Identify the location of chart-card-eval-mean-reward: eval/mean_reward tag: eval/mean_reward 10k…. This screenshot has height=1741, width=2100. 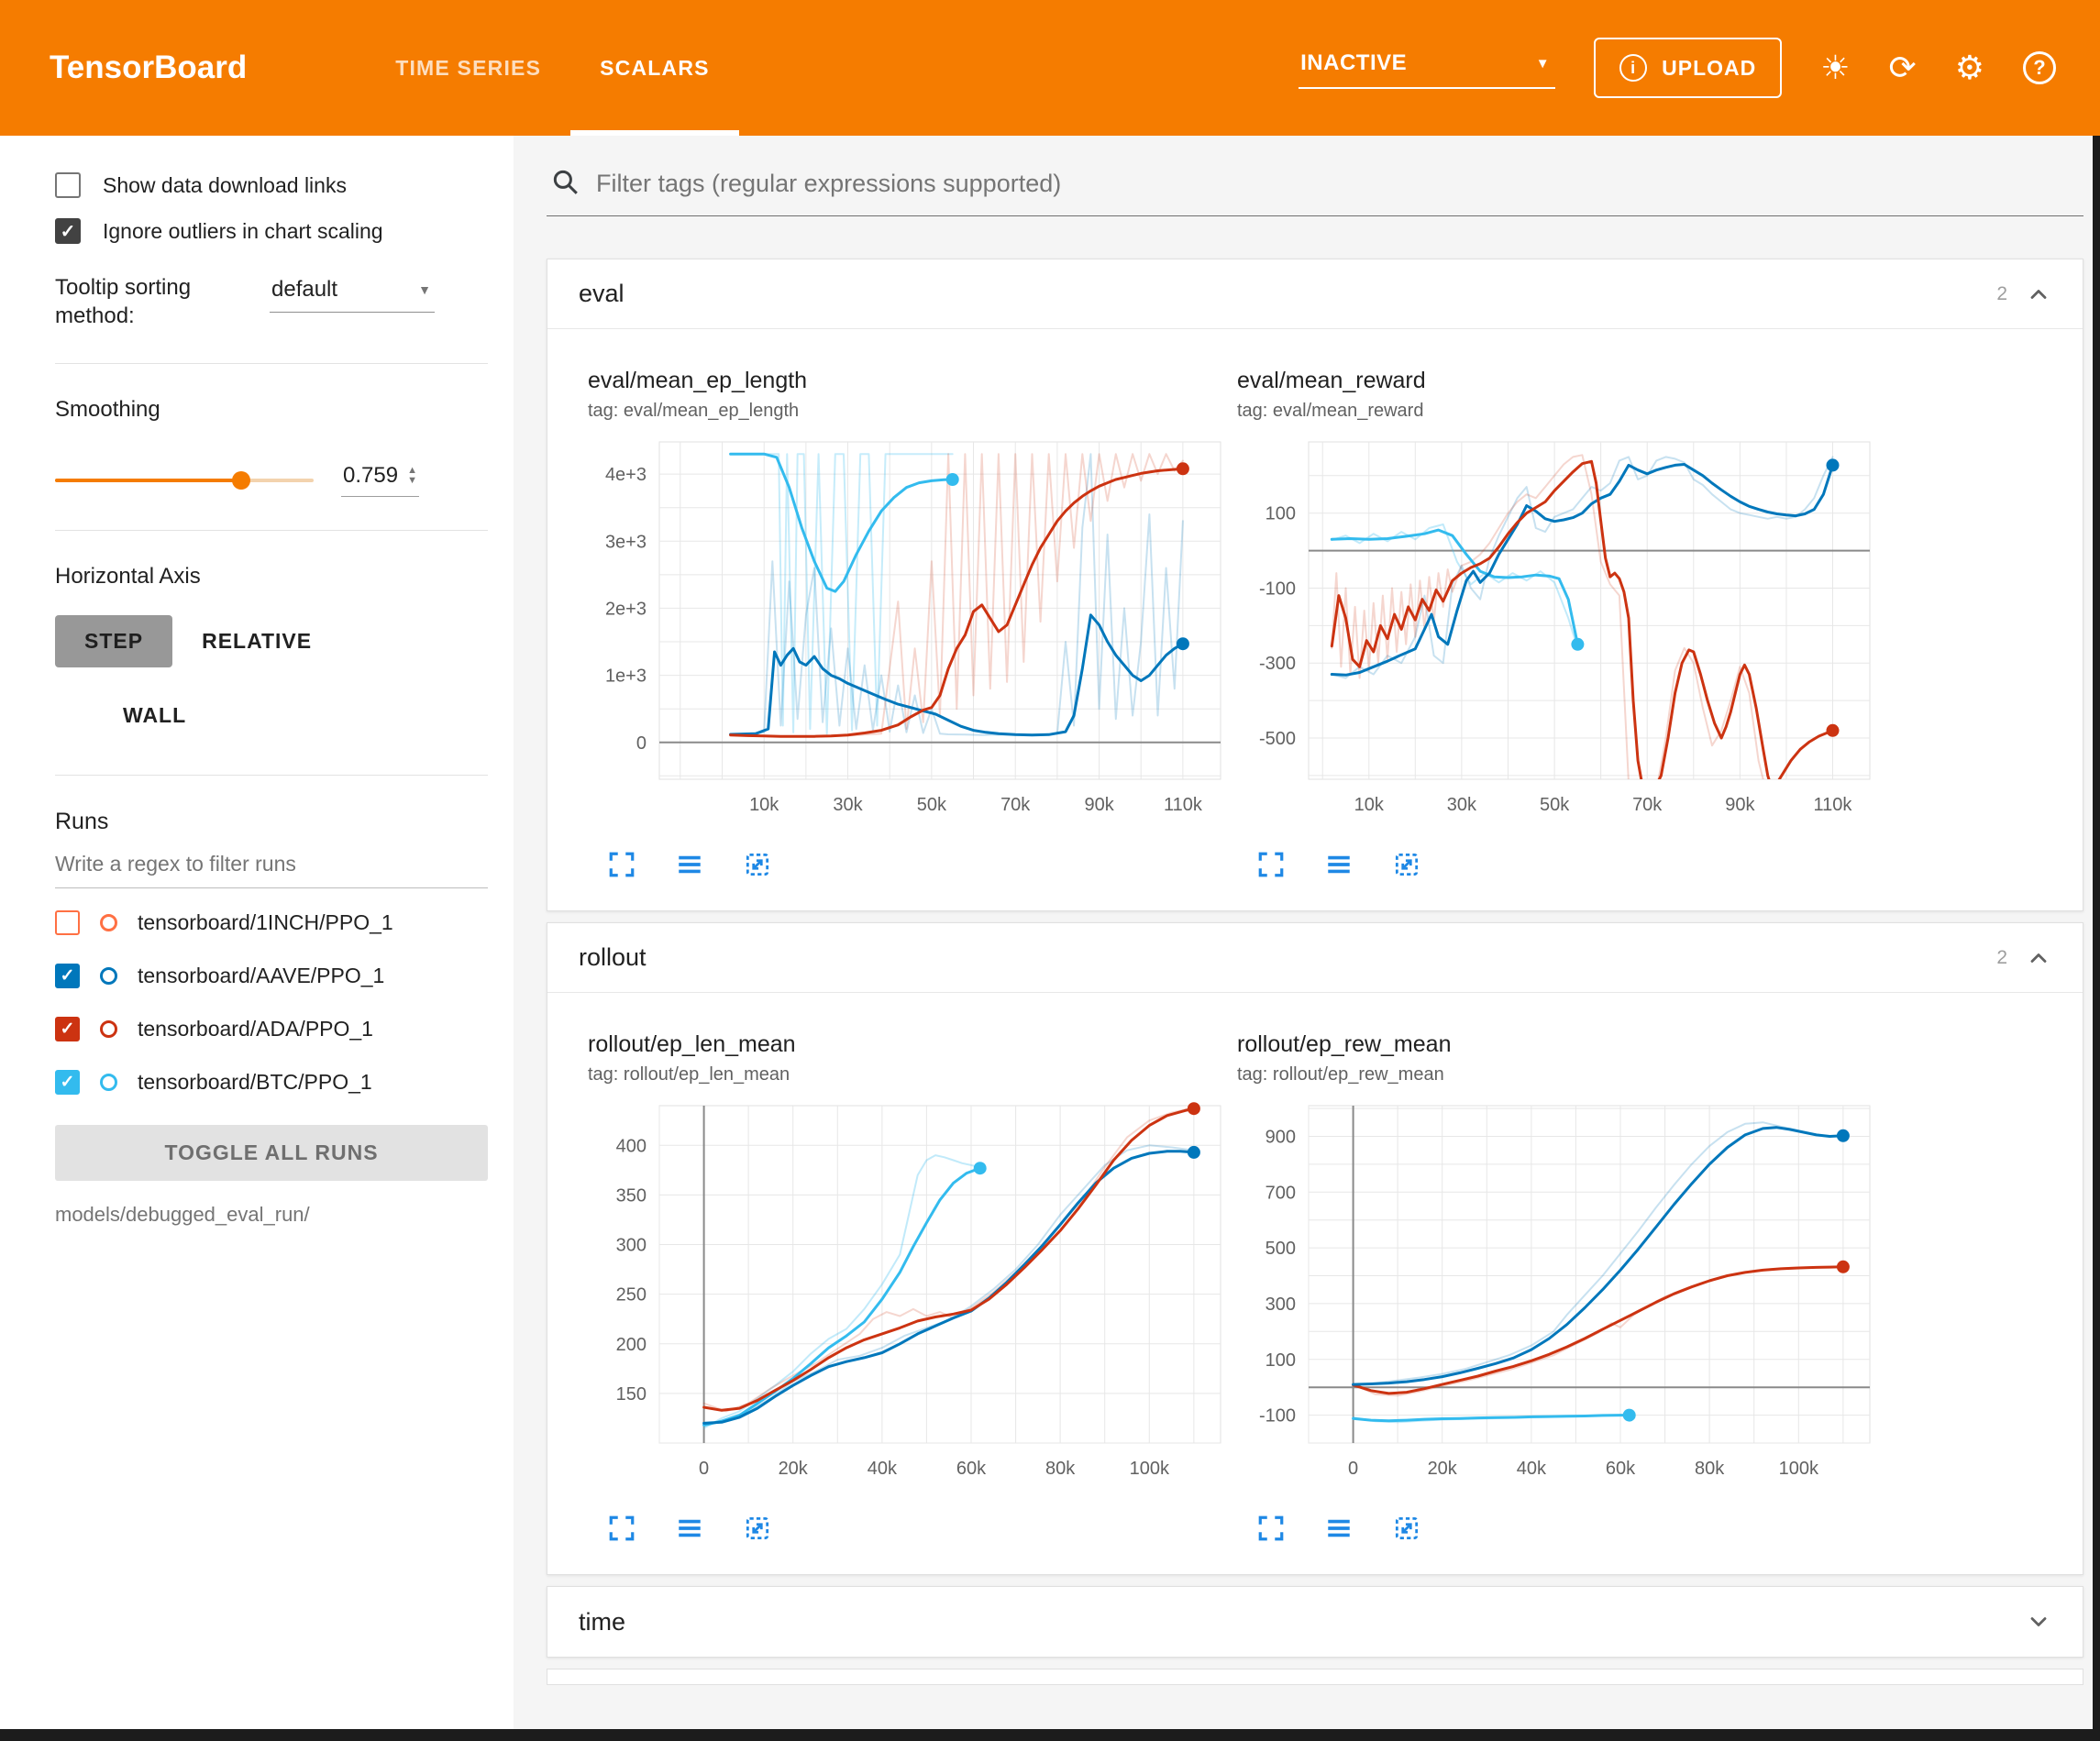
(1561, 625).